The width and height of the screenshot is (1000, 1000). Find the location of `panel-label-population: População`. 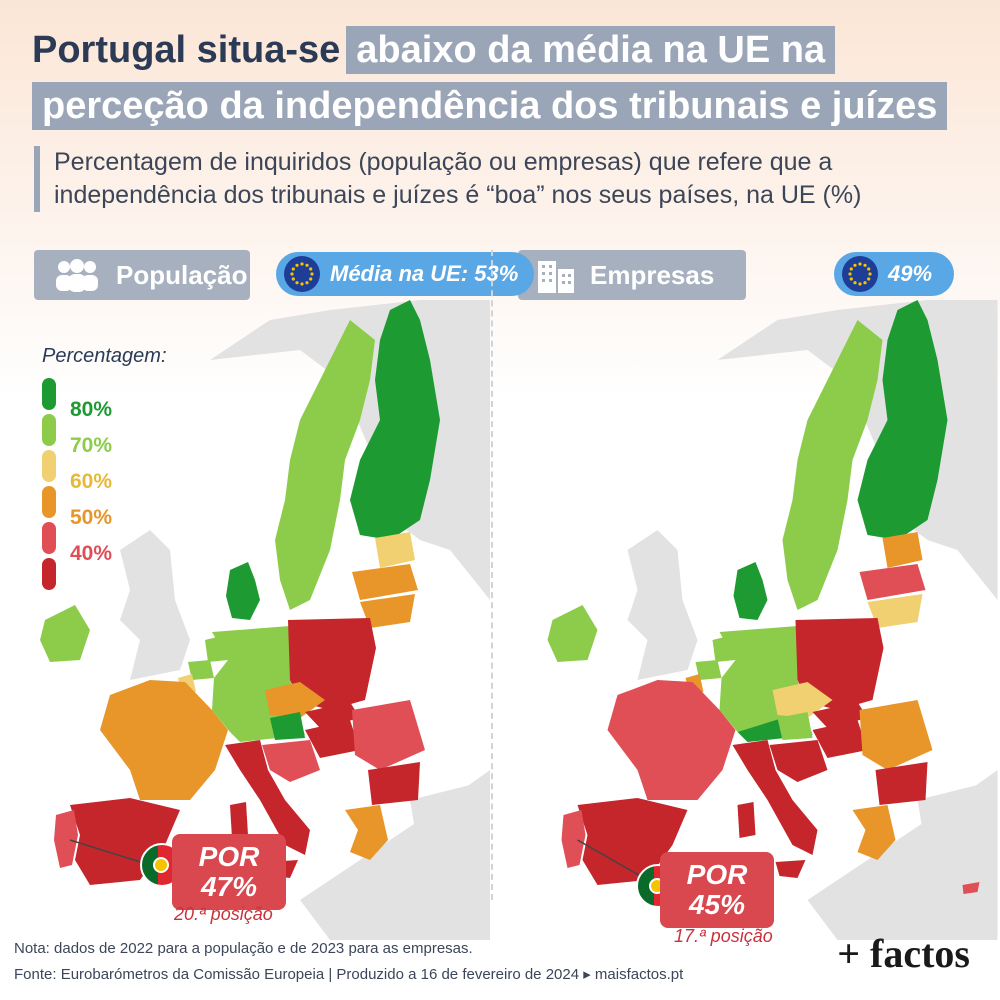

panel-label-population: População is located at coordinates (142, 275).